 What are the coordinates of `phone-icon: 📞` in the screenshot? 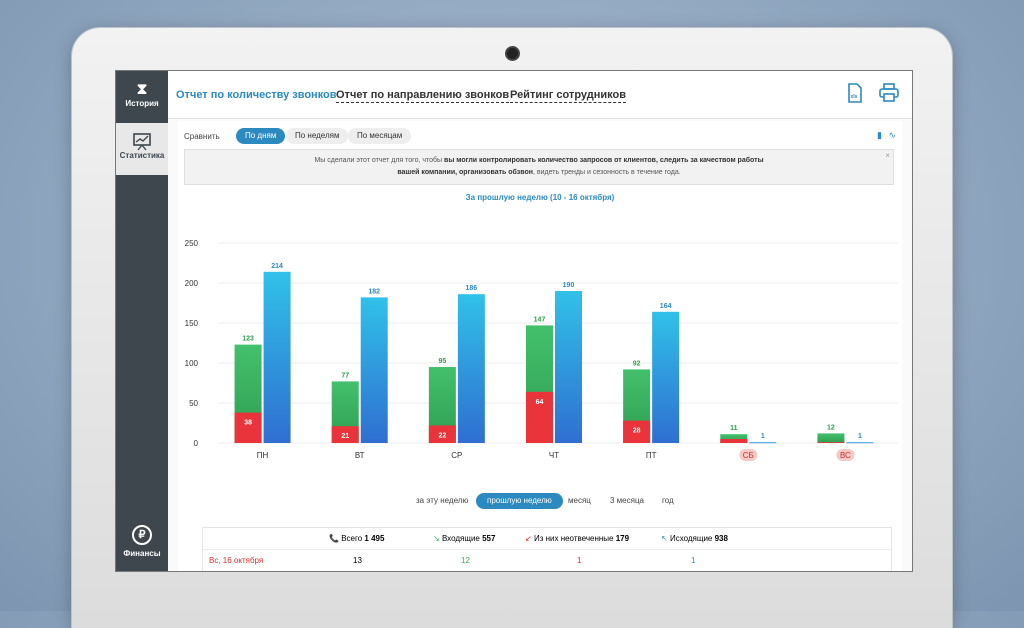 It's located at (334, 538).